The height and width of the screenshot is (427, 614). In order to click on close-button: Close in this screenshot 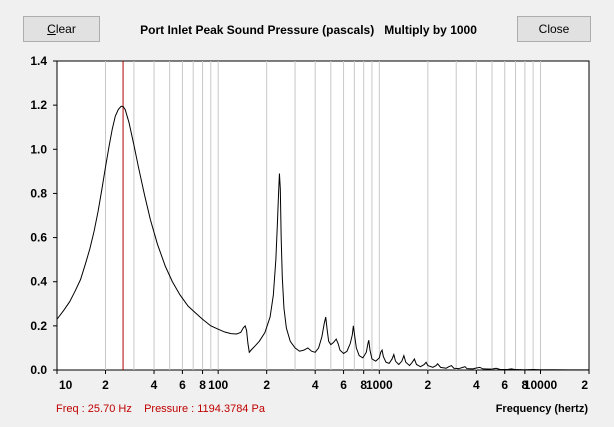, I will do `click(554, 29)`.